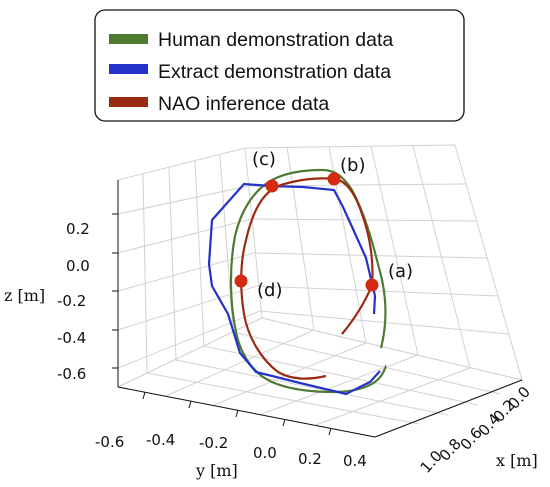 Image resolution: width=550 pixels, height=487 pixels. What do you see at coordinates (71, 338) in the screenshot?
I see `z-tick-label: -0.4` at bounding box center [71, 338].